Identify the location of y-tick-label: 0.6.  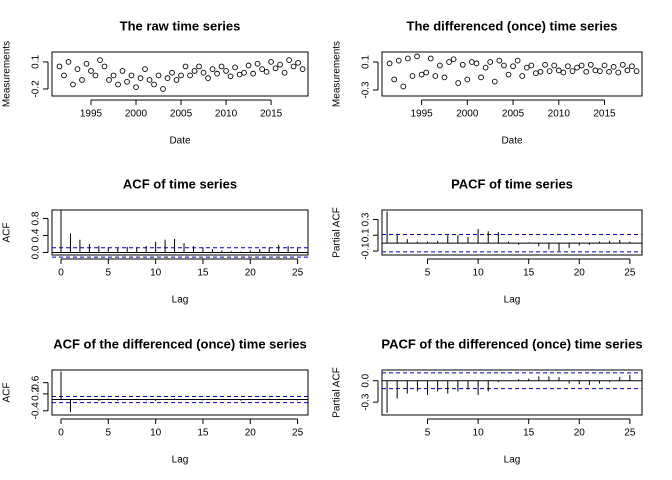
(36, 382).